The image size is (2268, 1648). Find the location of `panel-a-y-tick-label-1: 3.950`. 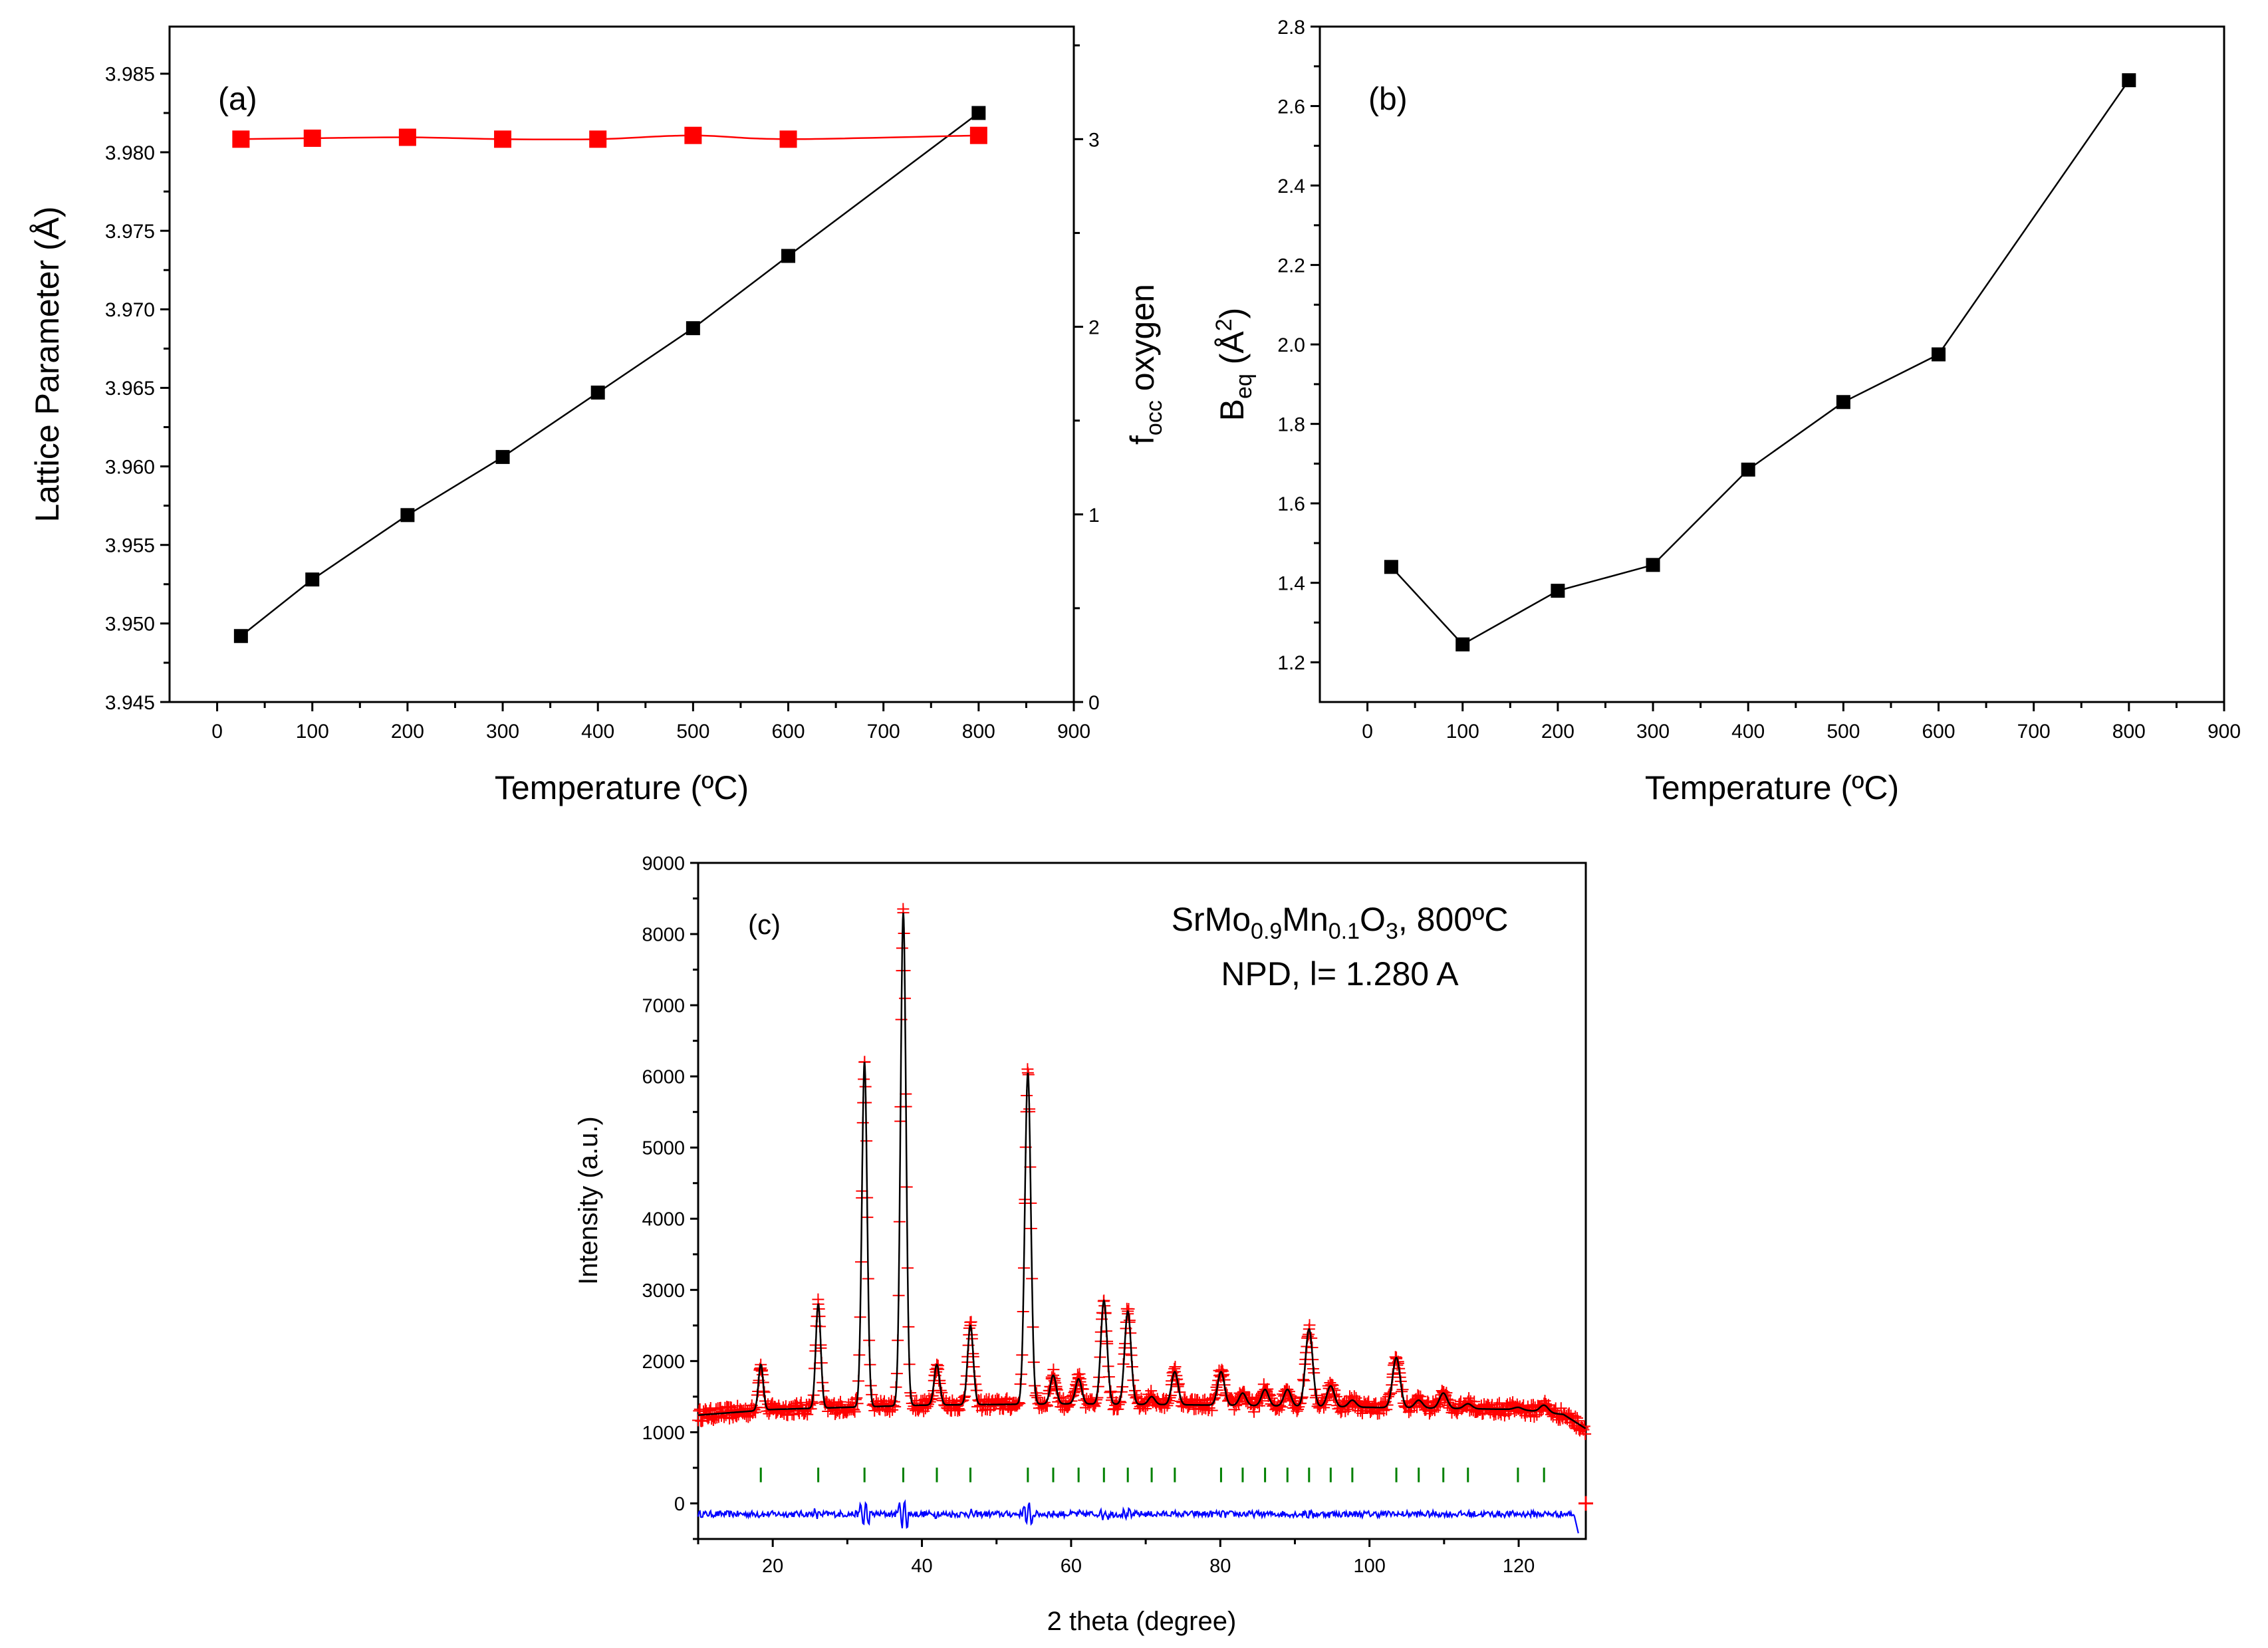

panel-a-y-tick-label-1: 3.950 is located at coordinates (130, 625).